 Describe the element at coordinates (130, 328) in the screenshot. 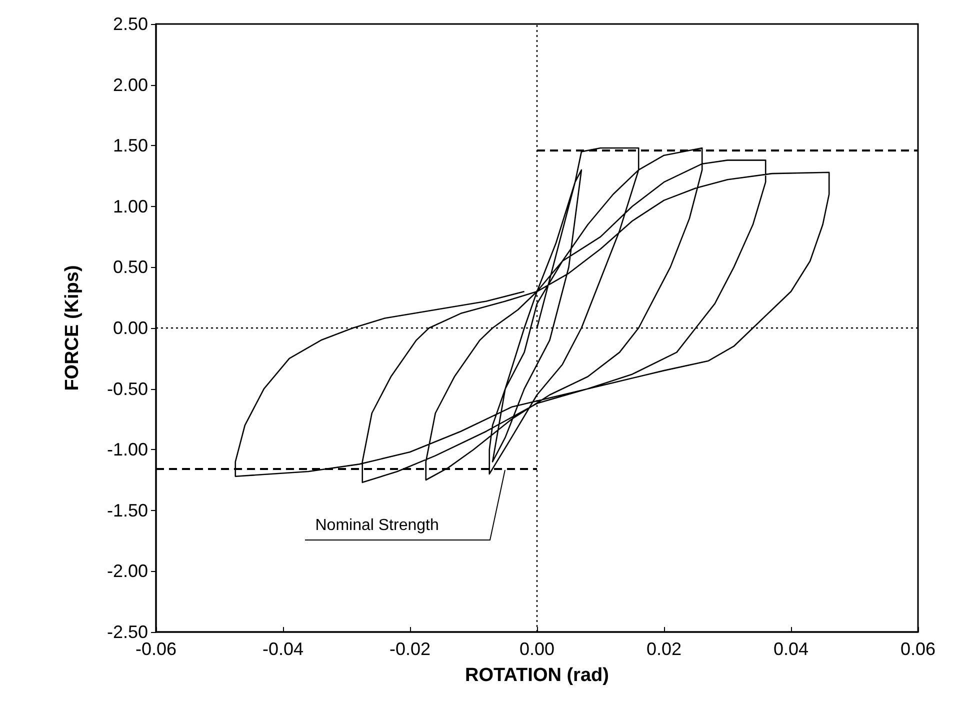

I see `y-tick-label: 0.00` at that location.